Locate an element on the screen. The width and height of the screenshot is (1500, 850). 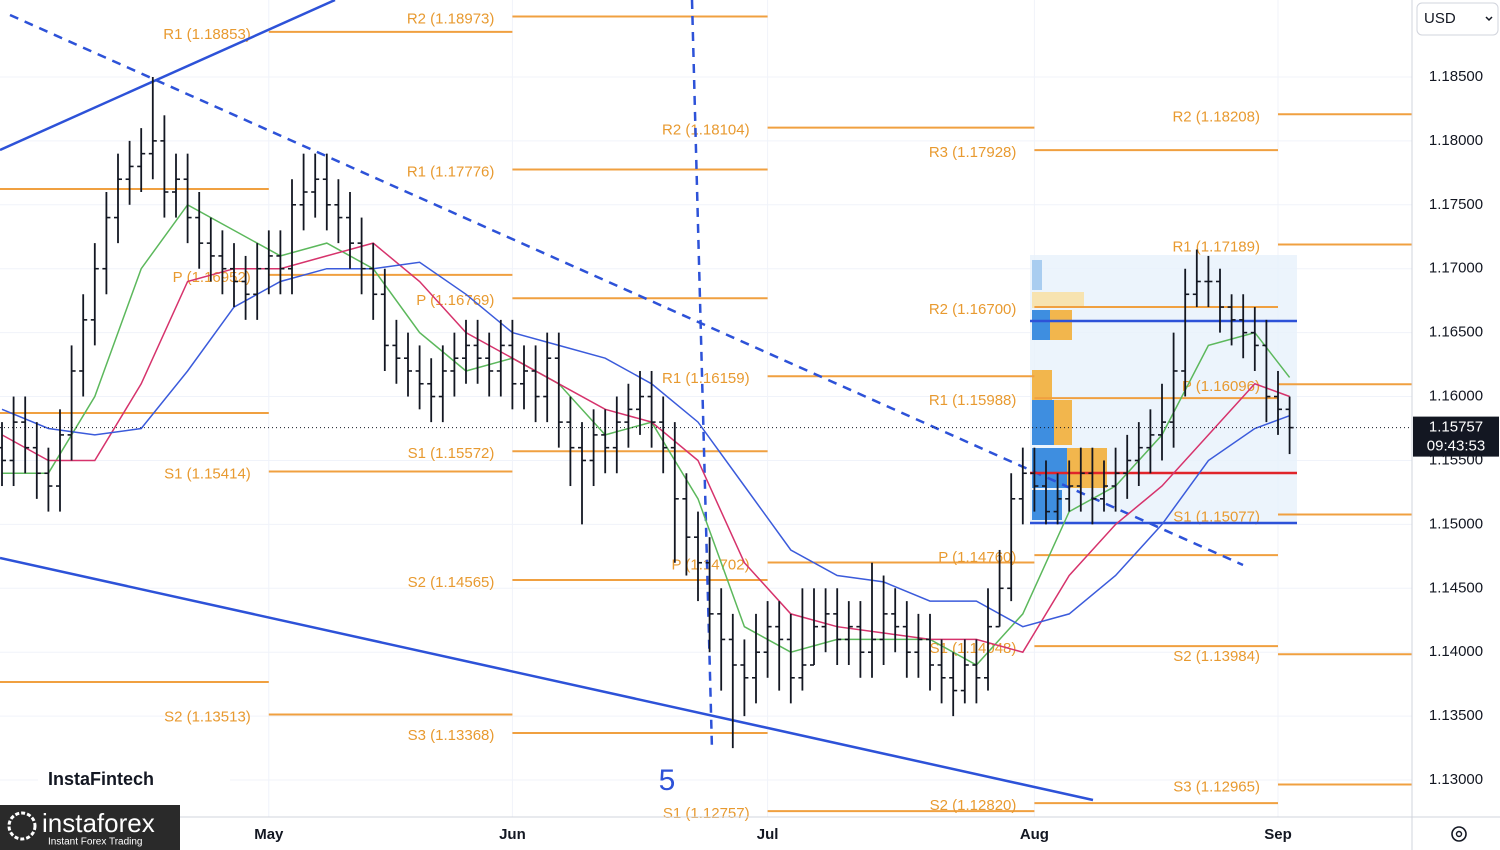
trend-line is located at coordinates (168, 76).